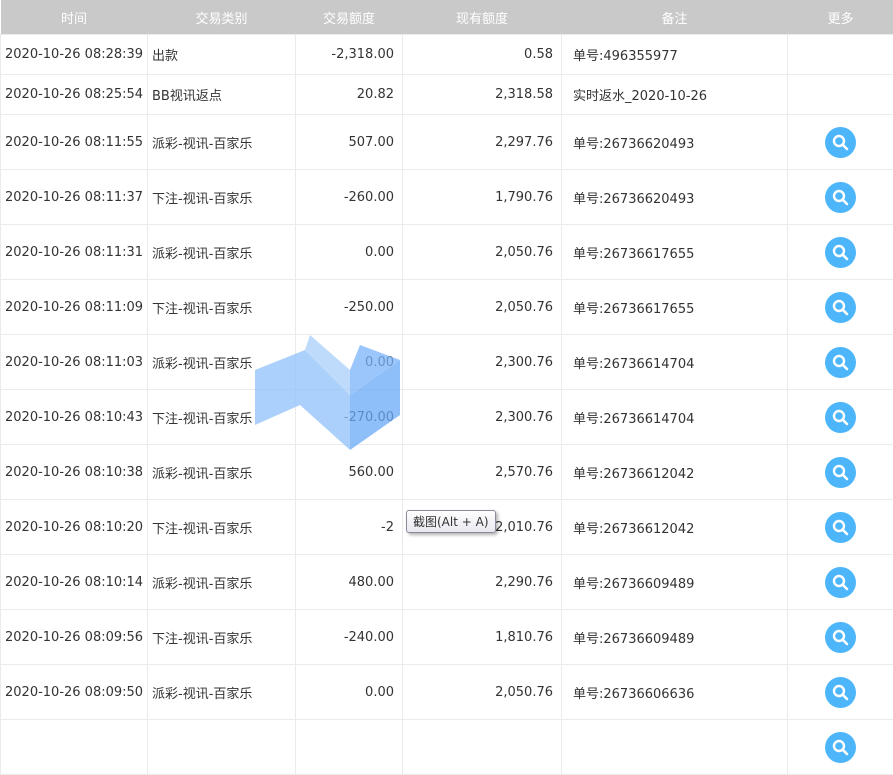 This screenshot has width=893, height=775. I want to click on cell-amount: -270.00, so click(349, 417).